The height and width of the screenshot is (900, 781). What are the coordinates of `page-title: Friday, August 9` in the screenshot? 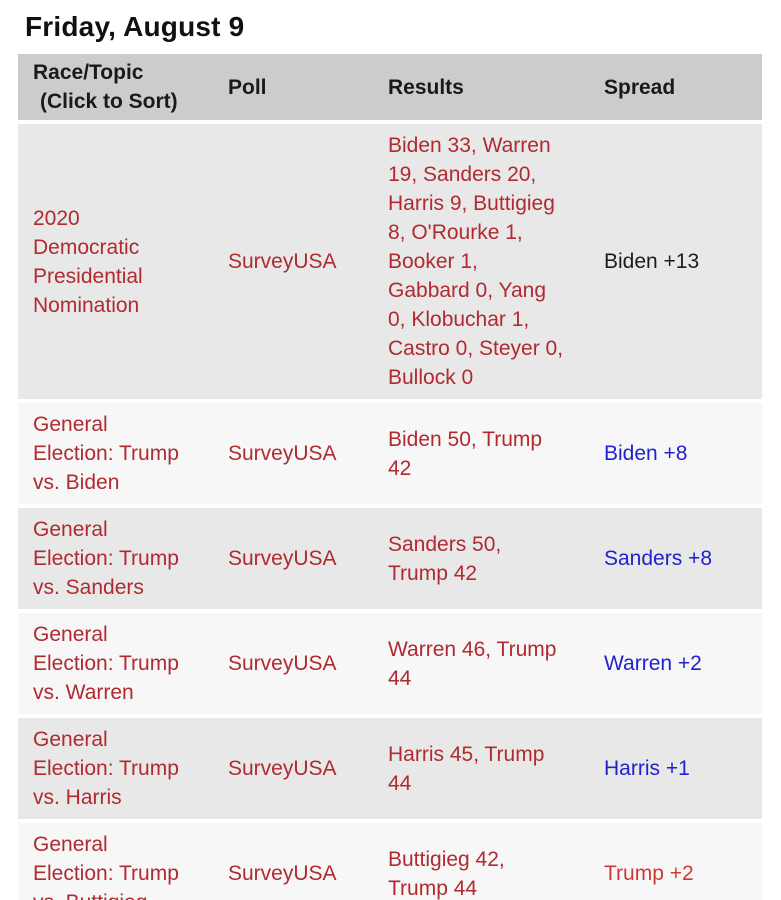 It's located at (135, 26).